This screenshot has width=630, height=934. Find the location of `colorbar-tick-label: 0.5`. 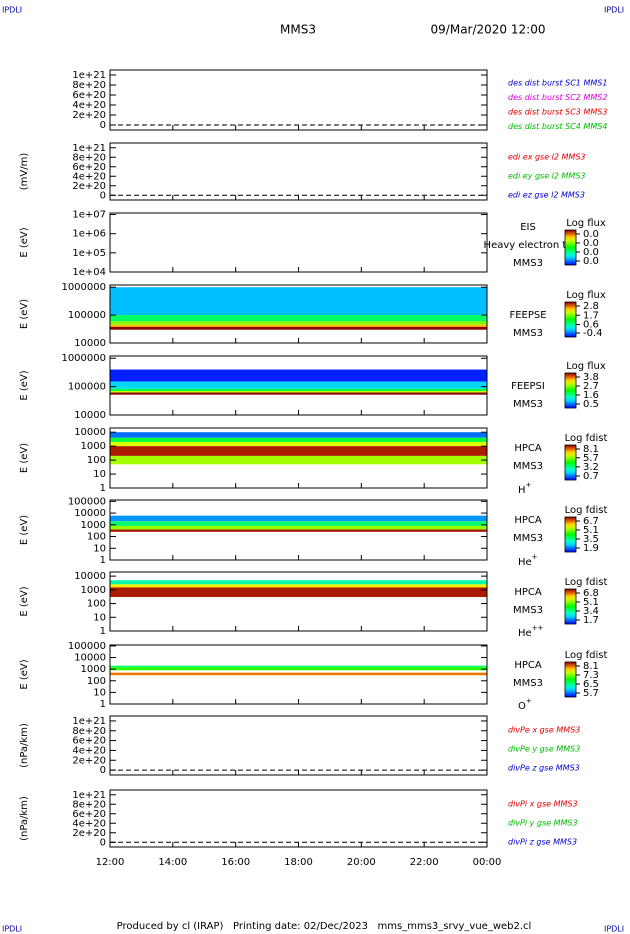

colorbar-tick-label: 0.5 is located at coordinates (591, 404).